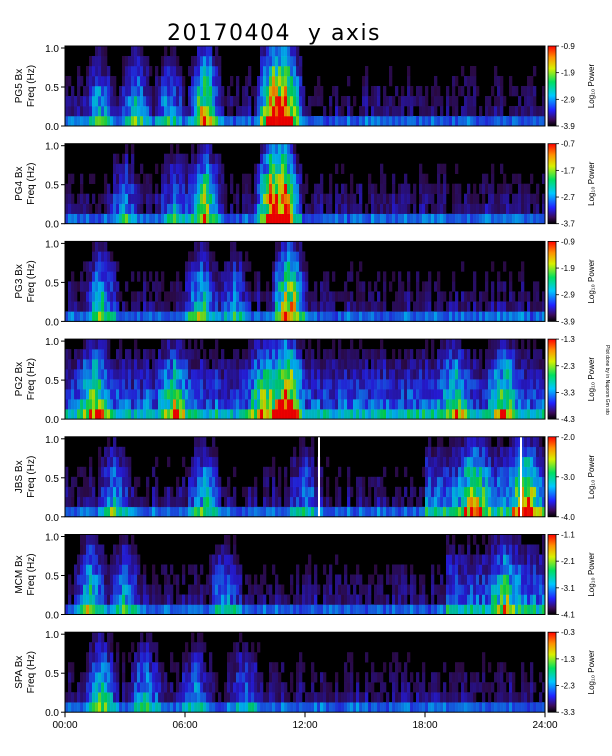 The image size is (612, 756). Describe the element at coordinates (184, 725) in the screenshot. I see `x-tick-label: 06:00` at that location.